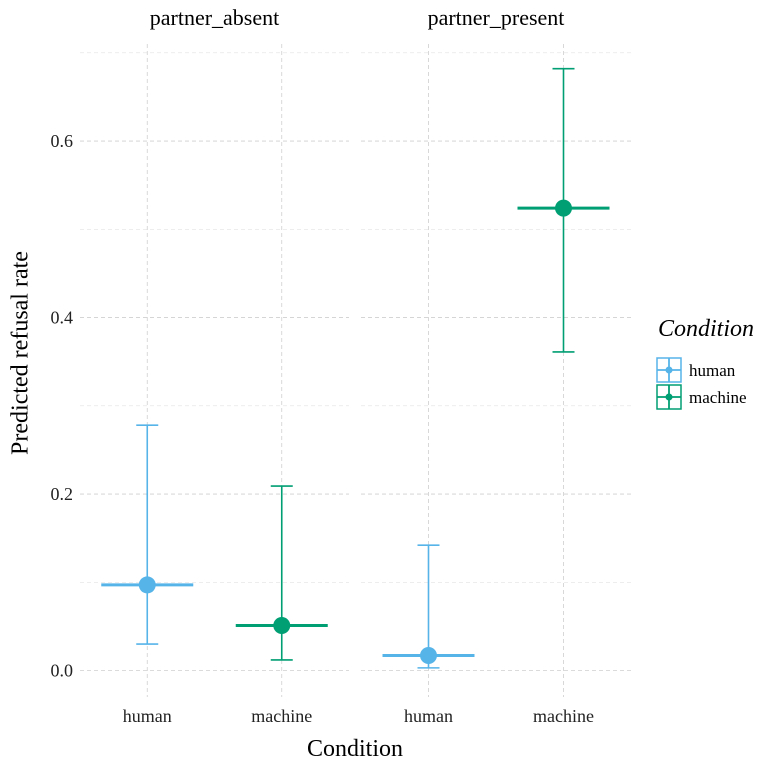 The width and height of the screenshot is (775, 759). I want to click on y-tick-label: 0.2, so click(62, 494).